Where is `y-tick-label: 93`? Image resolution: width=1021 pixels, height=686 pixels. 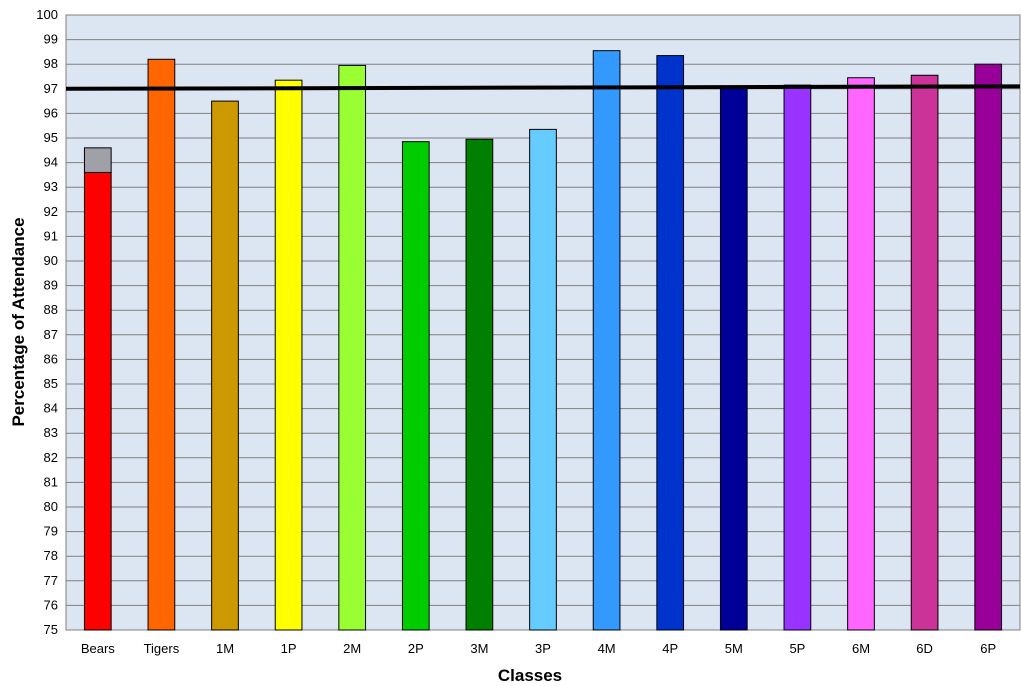 y-tick-label: 93 is located at coordinates (51, 186).